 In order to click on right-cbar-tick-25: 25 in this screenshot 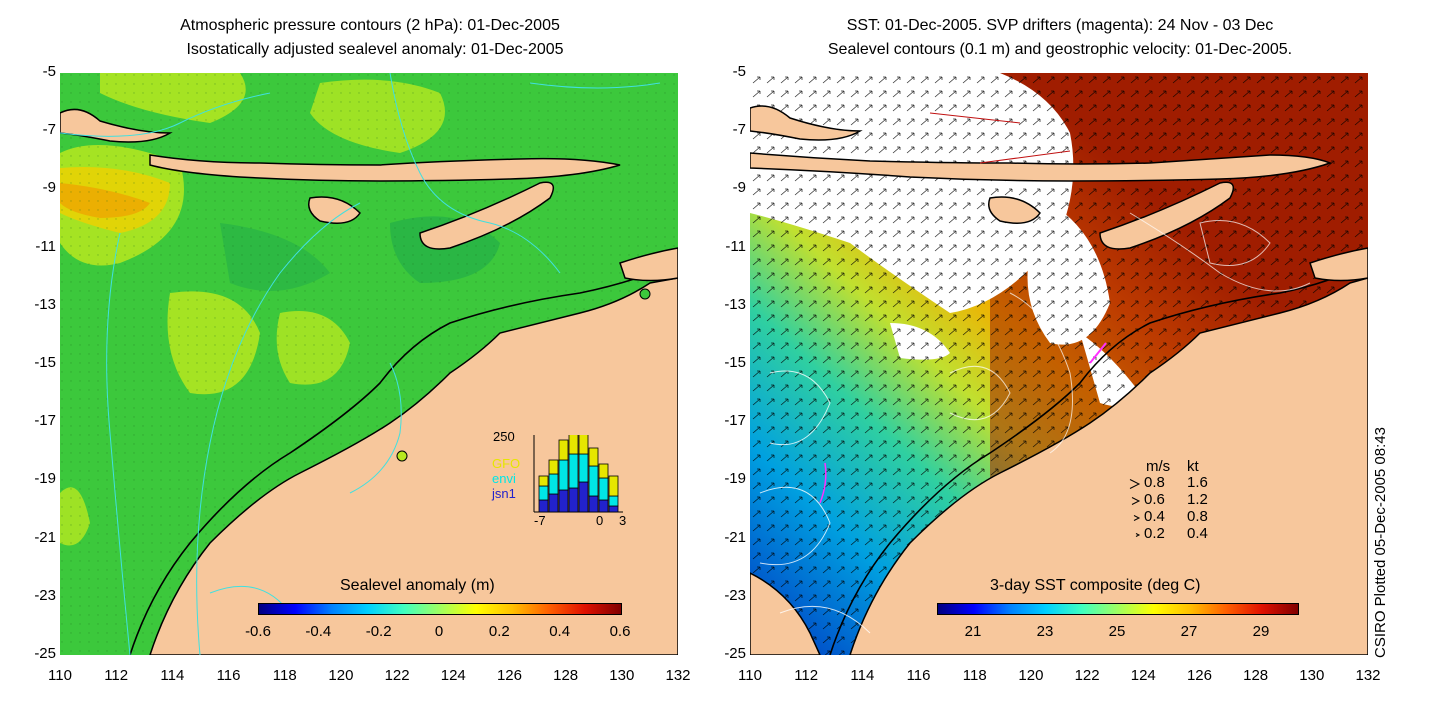, I will do `click(1117, 631)`.